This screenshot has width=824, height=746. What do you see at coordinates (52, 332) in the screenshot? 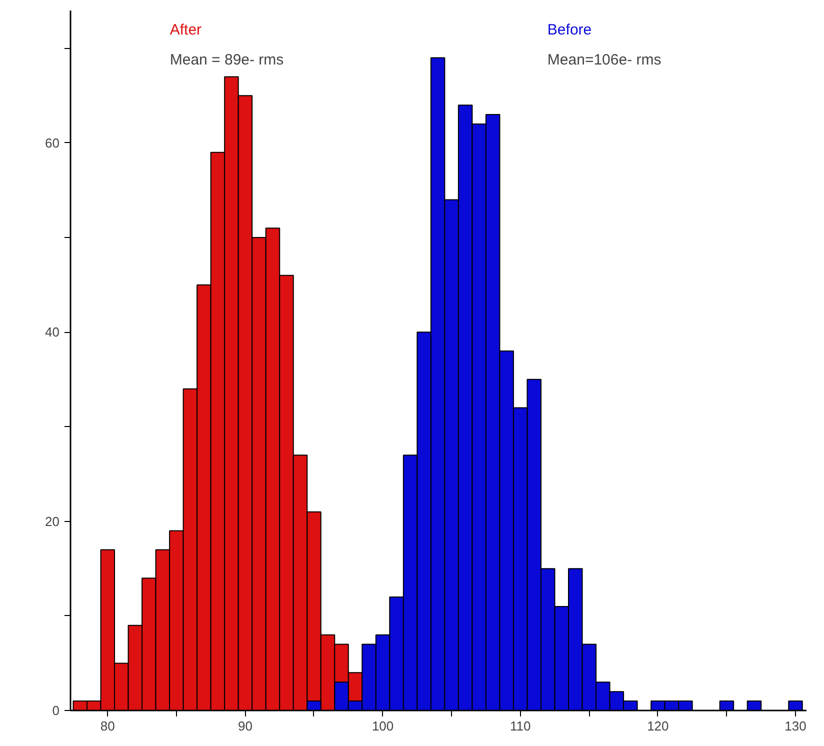
I see `y-tick-label: 40` at bounding box center [52, 332].